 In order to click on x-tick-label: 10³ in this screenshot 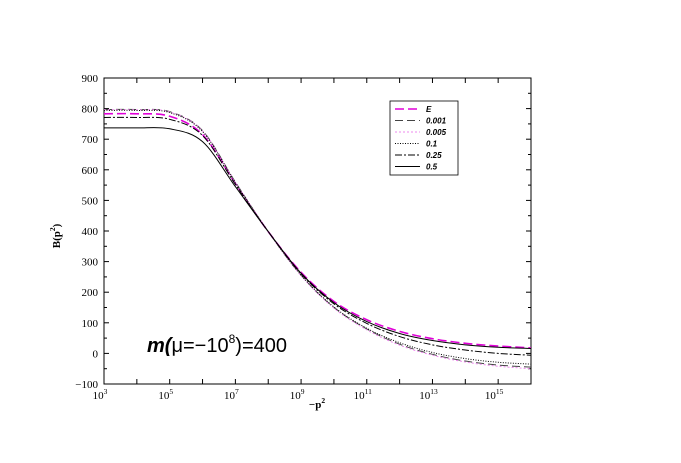, I will do `click(100, 394)`.